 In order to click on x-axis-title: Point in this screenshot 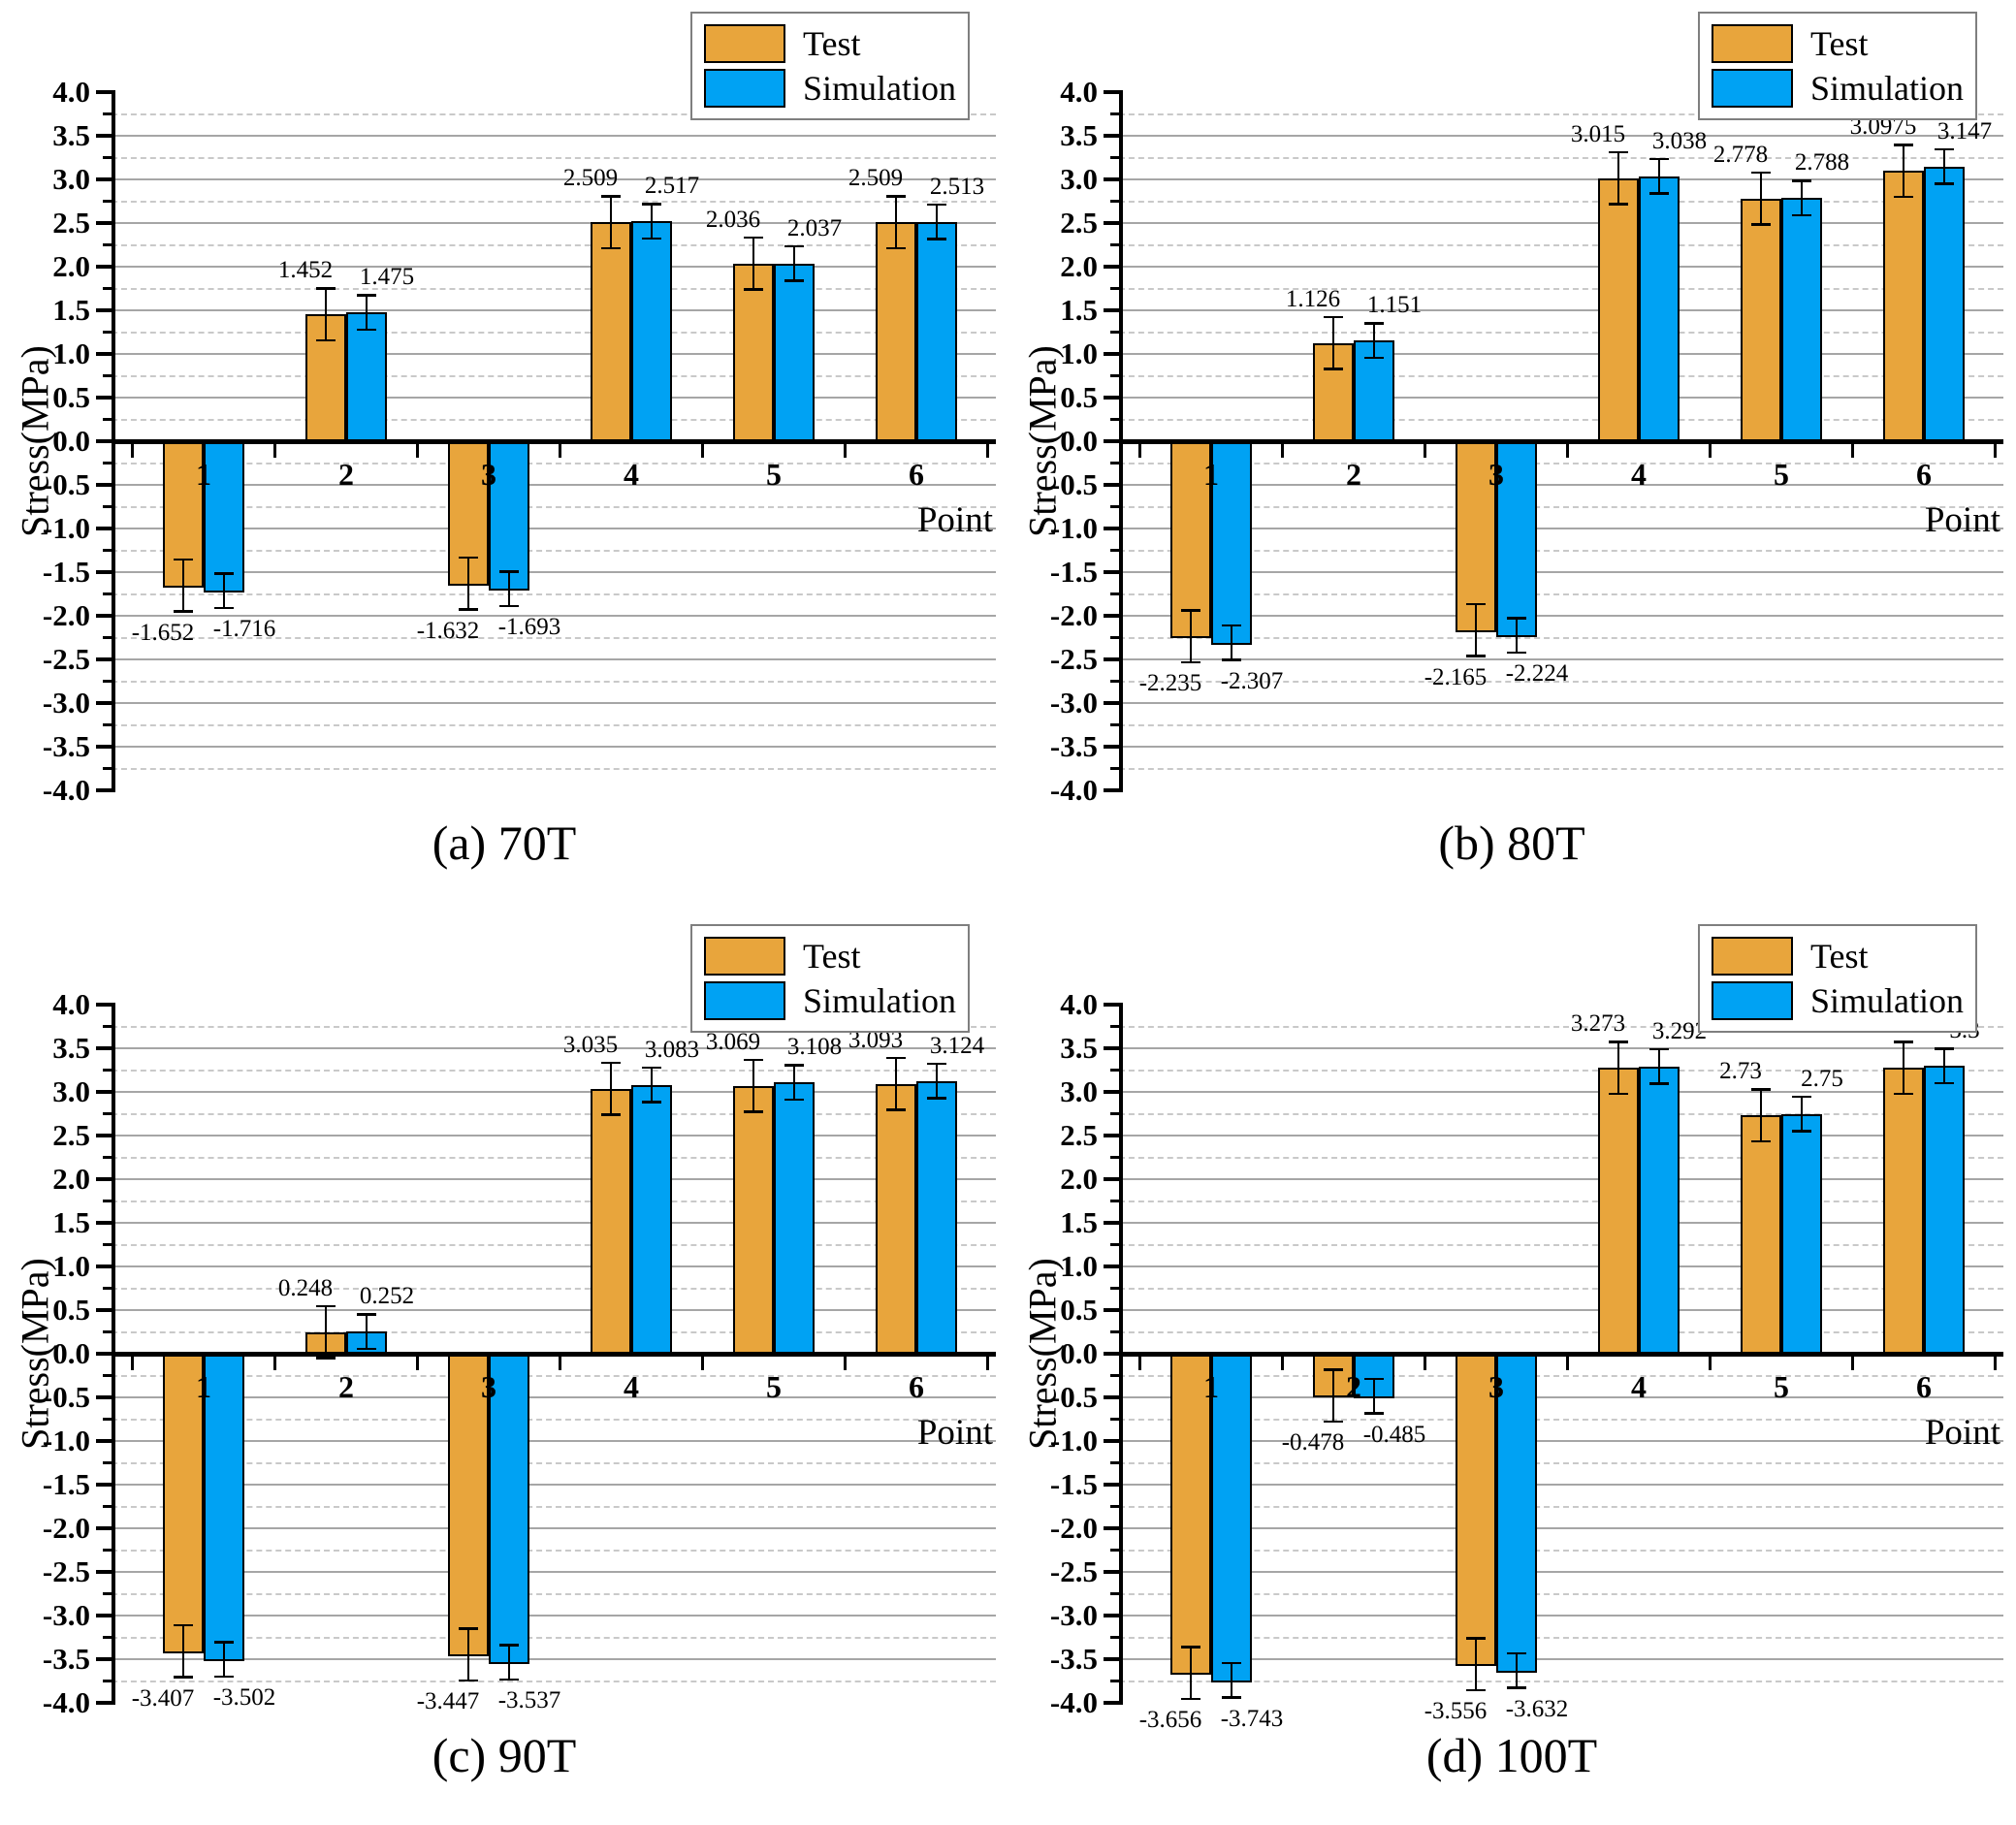, I will do `click(954, 520)`.